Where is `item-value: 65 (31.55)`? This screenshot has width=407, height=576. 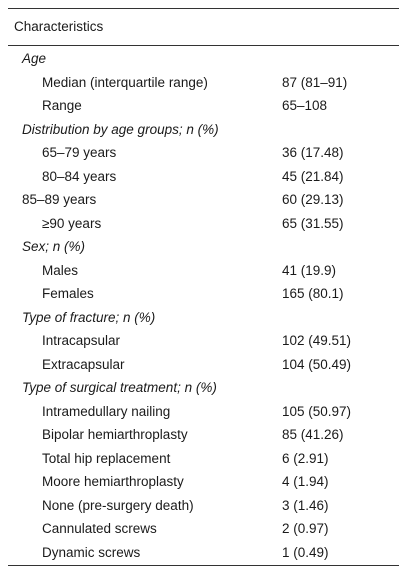 item-value: 65 (31.55) is located at coordinates (313, 223).